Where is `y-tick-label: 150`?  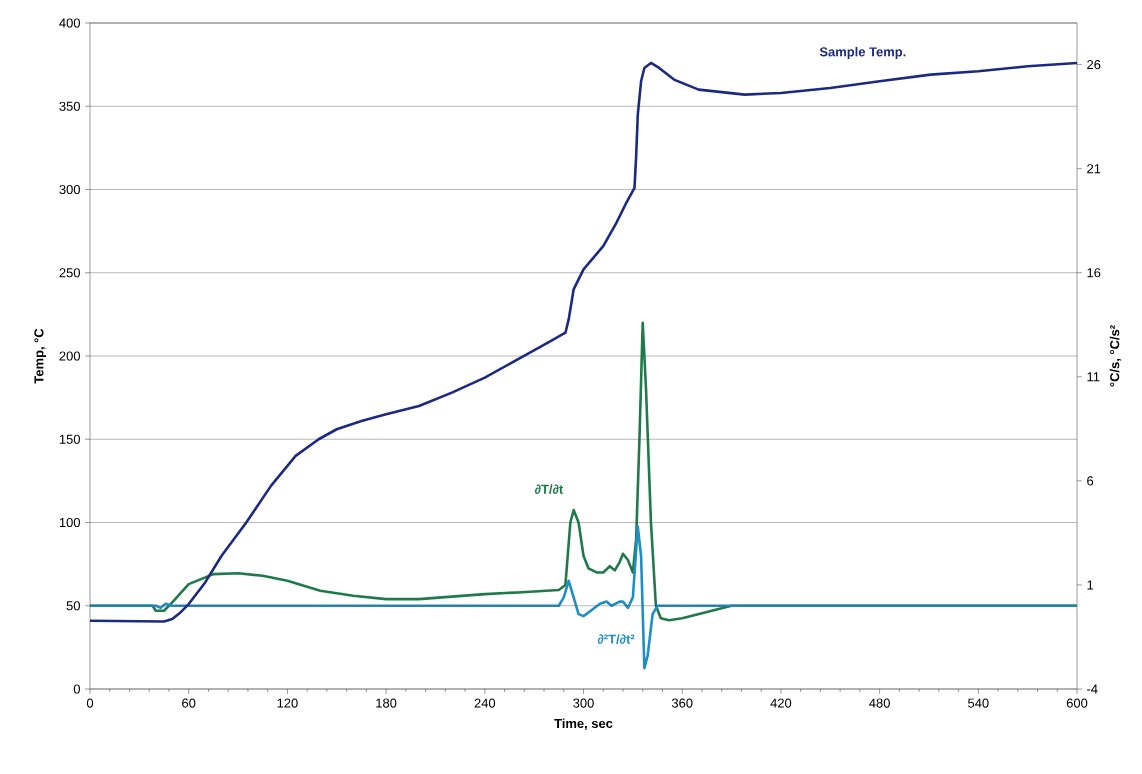
y-tick-label: 150 is located at coordinates (69, 439).